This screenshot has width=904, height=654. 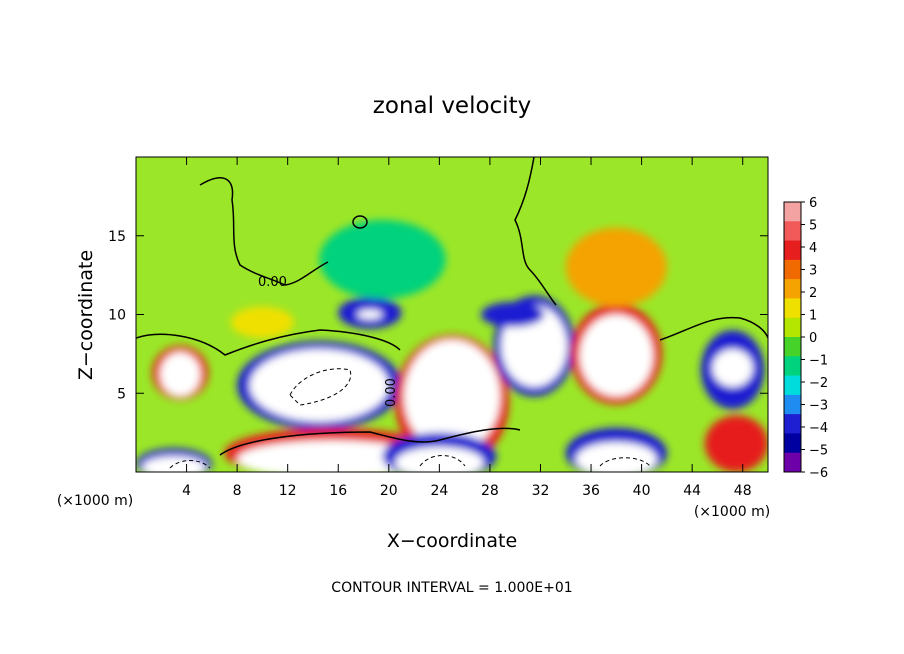 I want to click on x-tick-label: 28, so click(x=490, y=491).